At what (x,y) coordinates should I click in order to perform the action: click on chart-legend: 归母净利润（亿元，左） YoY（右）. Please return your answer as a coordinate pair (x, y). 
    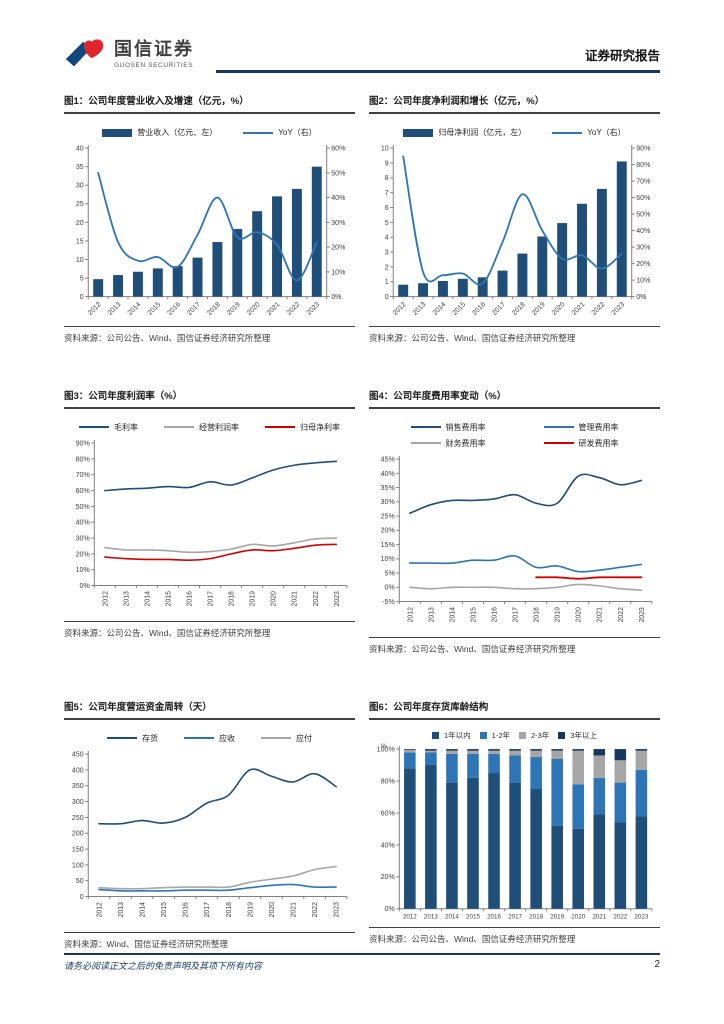
    Looking at the image, I should click on (514, 132).